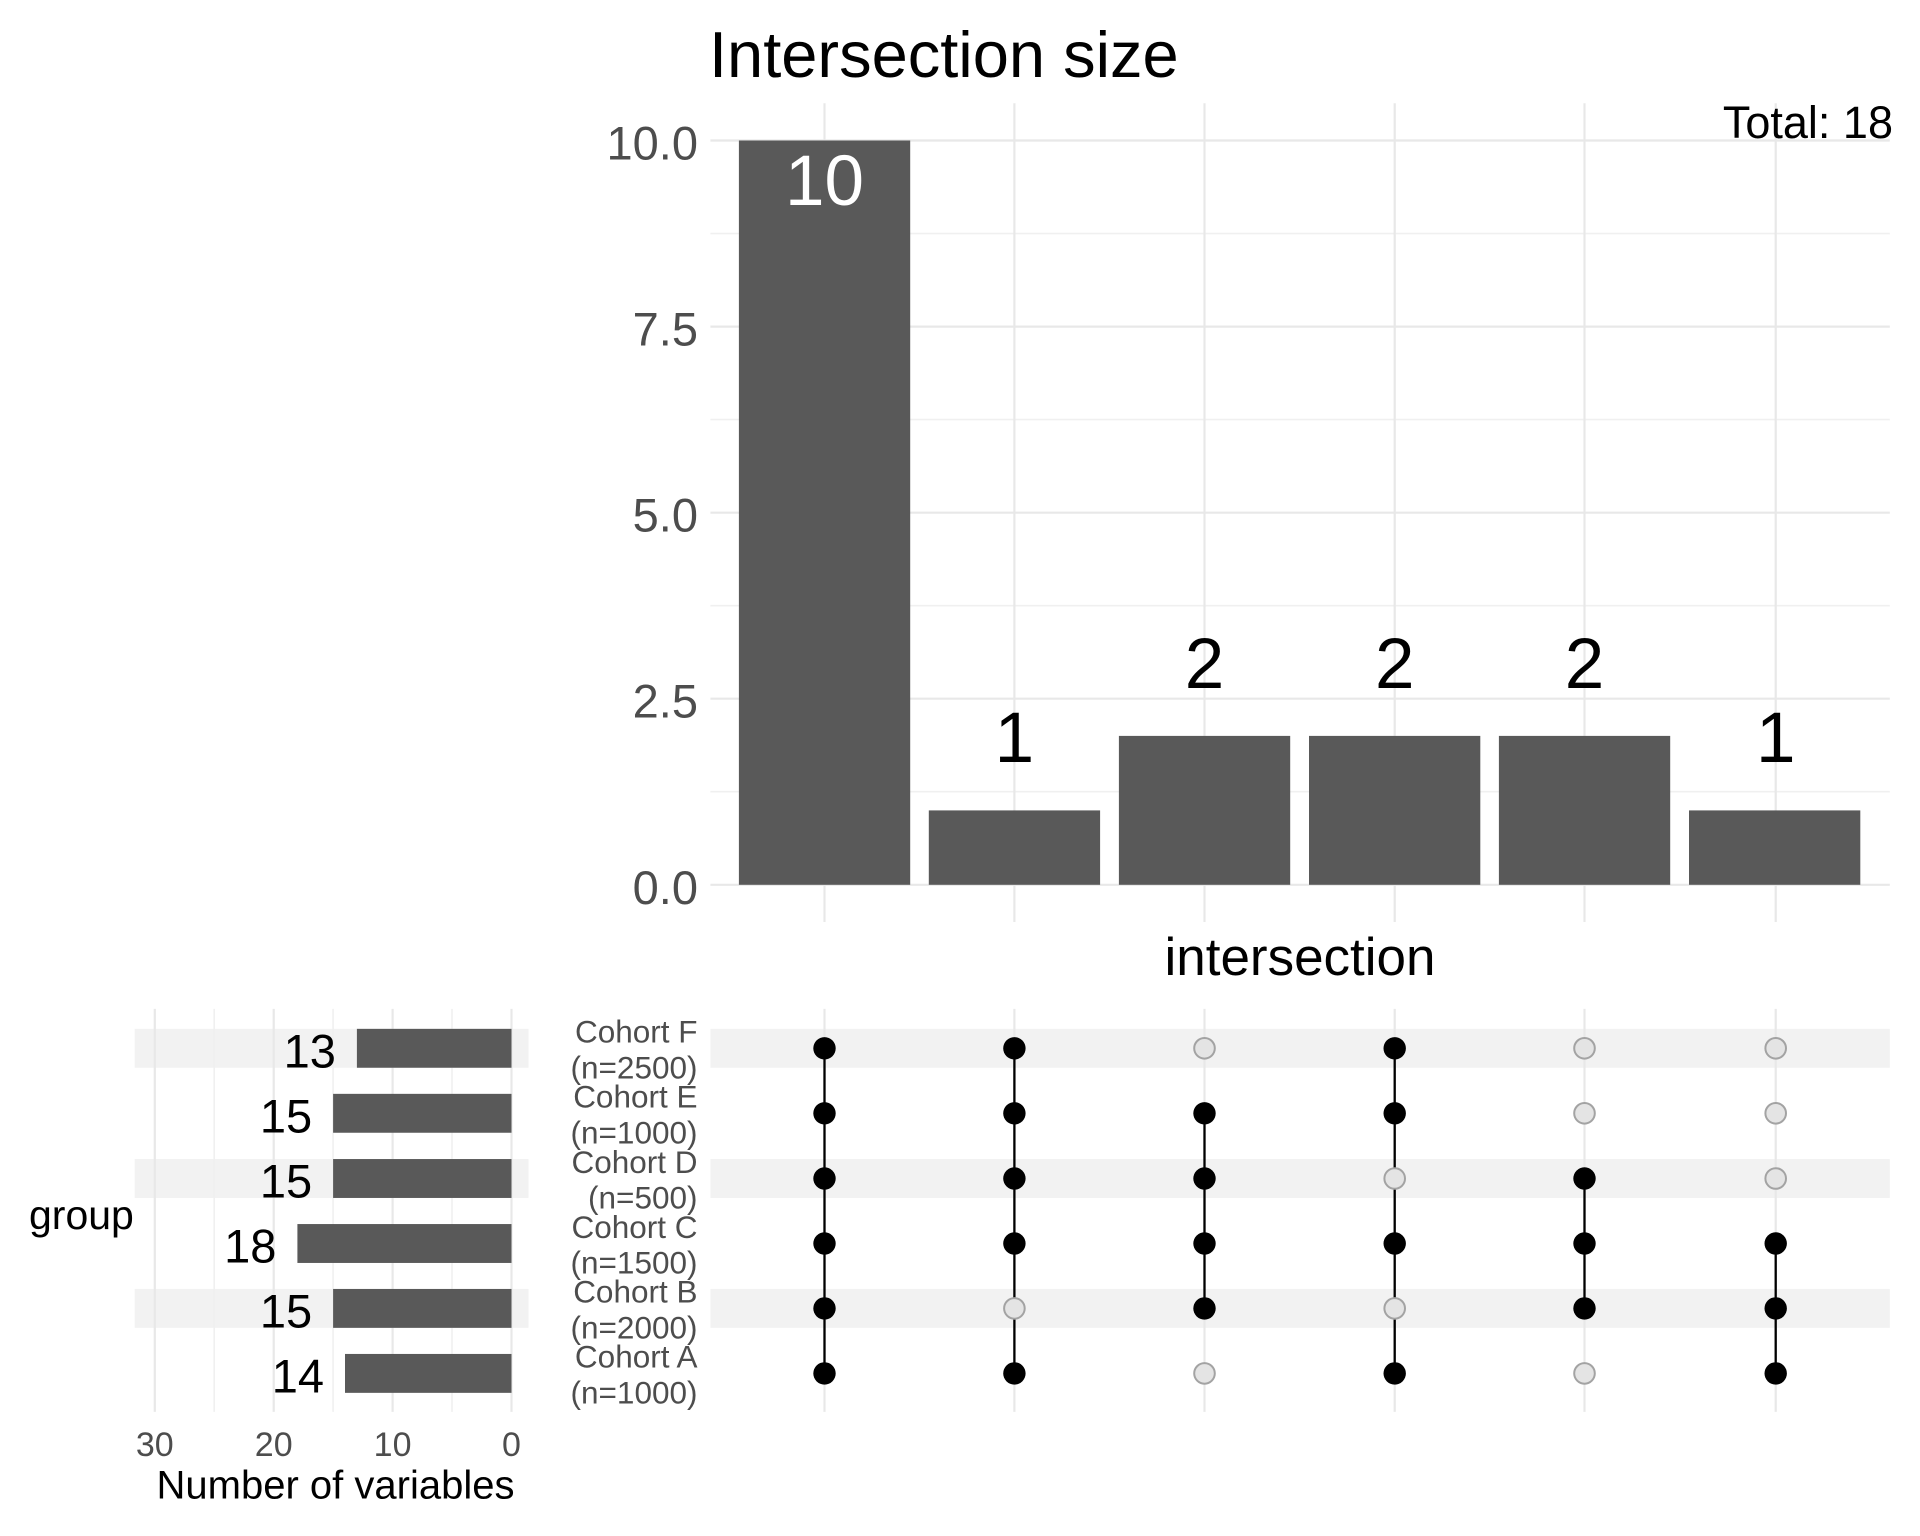 The height and width of the screenshot is (1536, 1920). I want to click on svg-text: Intersection size, so click(944, 54).